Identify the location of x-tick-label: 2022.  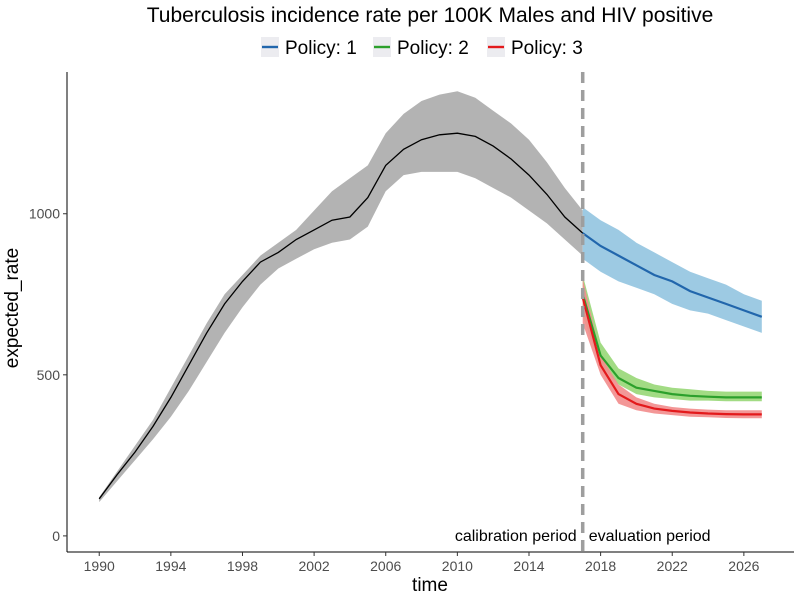
(672, 566).